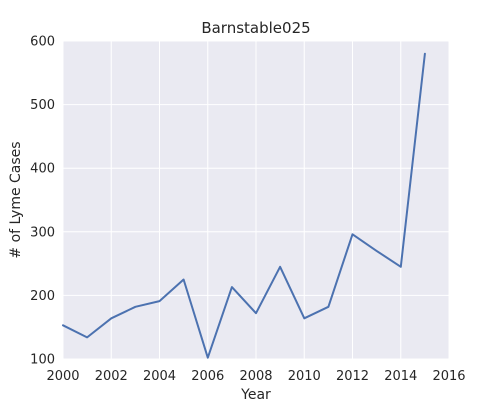 Image resolution: width=500 pixels, height=404 pixels. Describe the element at coordinates (352, 376) in the screenshot. I see `x-tick-label: 2012` at that location.